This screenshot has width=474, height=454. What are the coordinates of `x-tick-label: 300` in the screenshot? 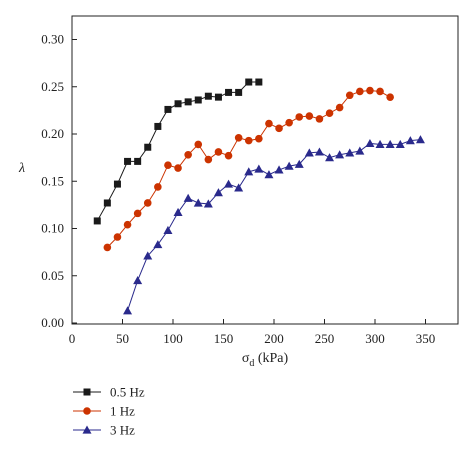 It's located at (375, 338).